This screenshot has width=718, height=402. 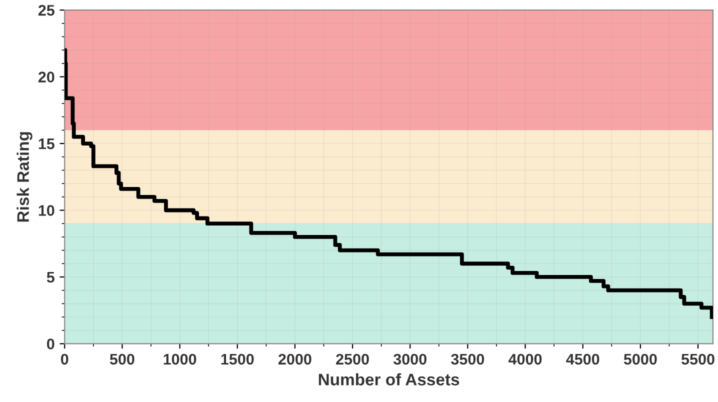 What do you see at coordinates (46, 144) in the screenshot?
I see `y-tick-label: 15` at bounding box center [46, 144].